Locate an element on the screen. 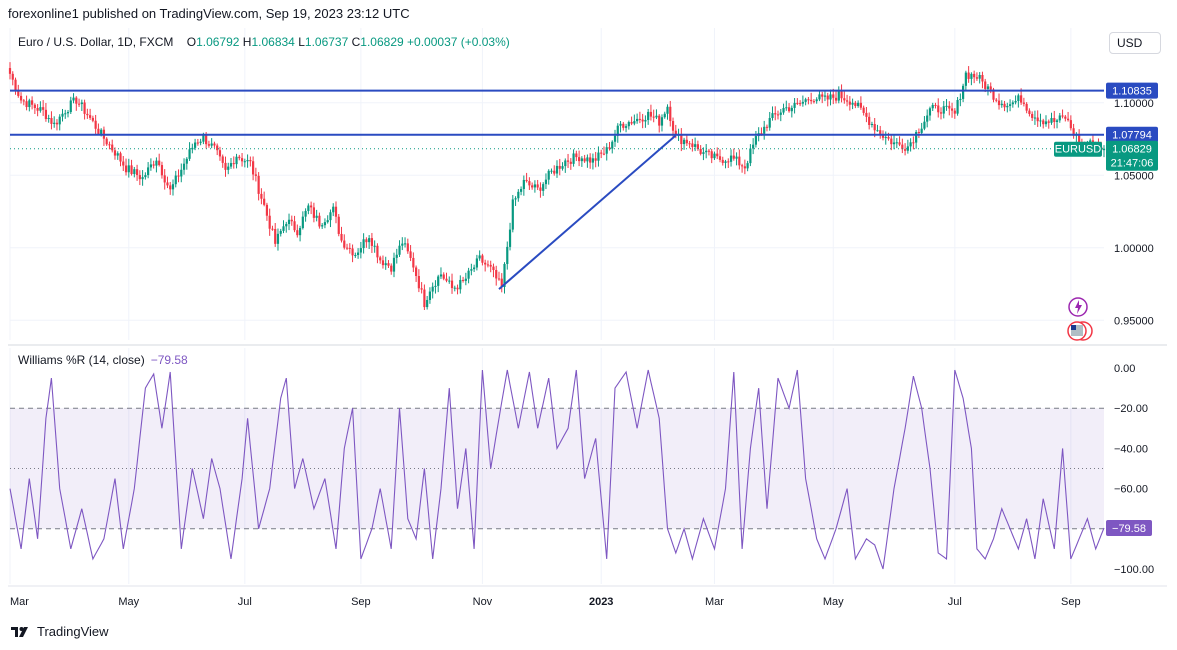 This screenshot has height=650, width=1177. footer-brand: TradingView is located at coordinates (59, 631).